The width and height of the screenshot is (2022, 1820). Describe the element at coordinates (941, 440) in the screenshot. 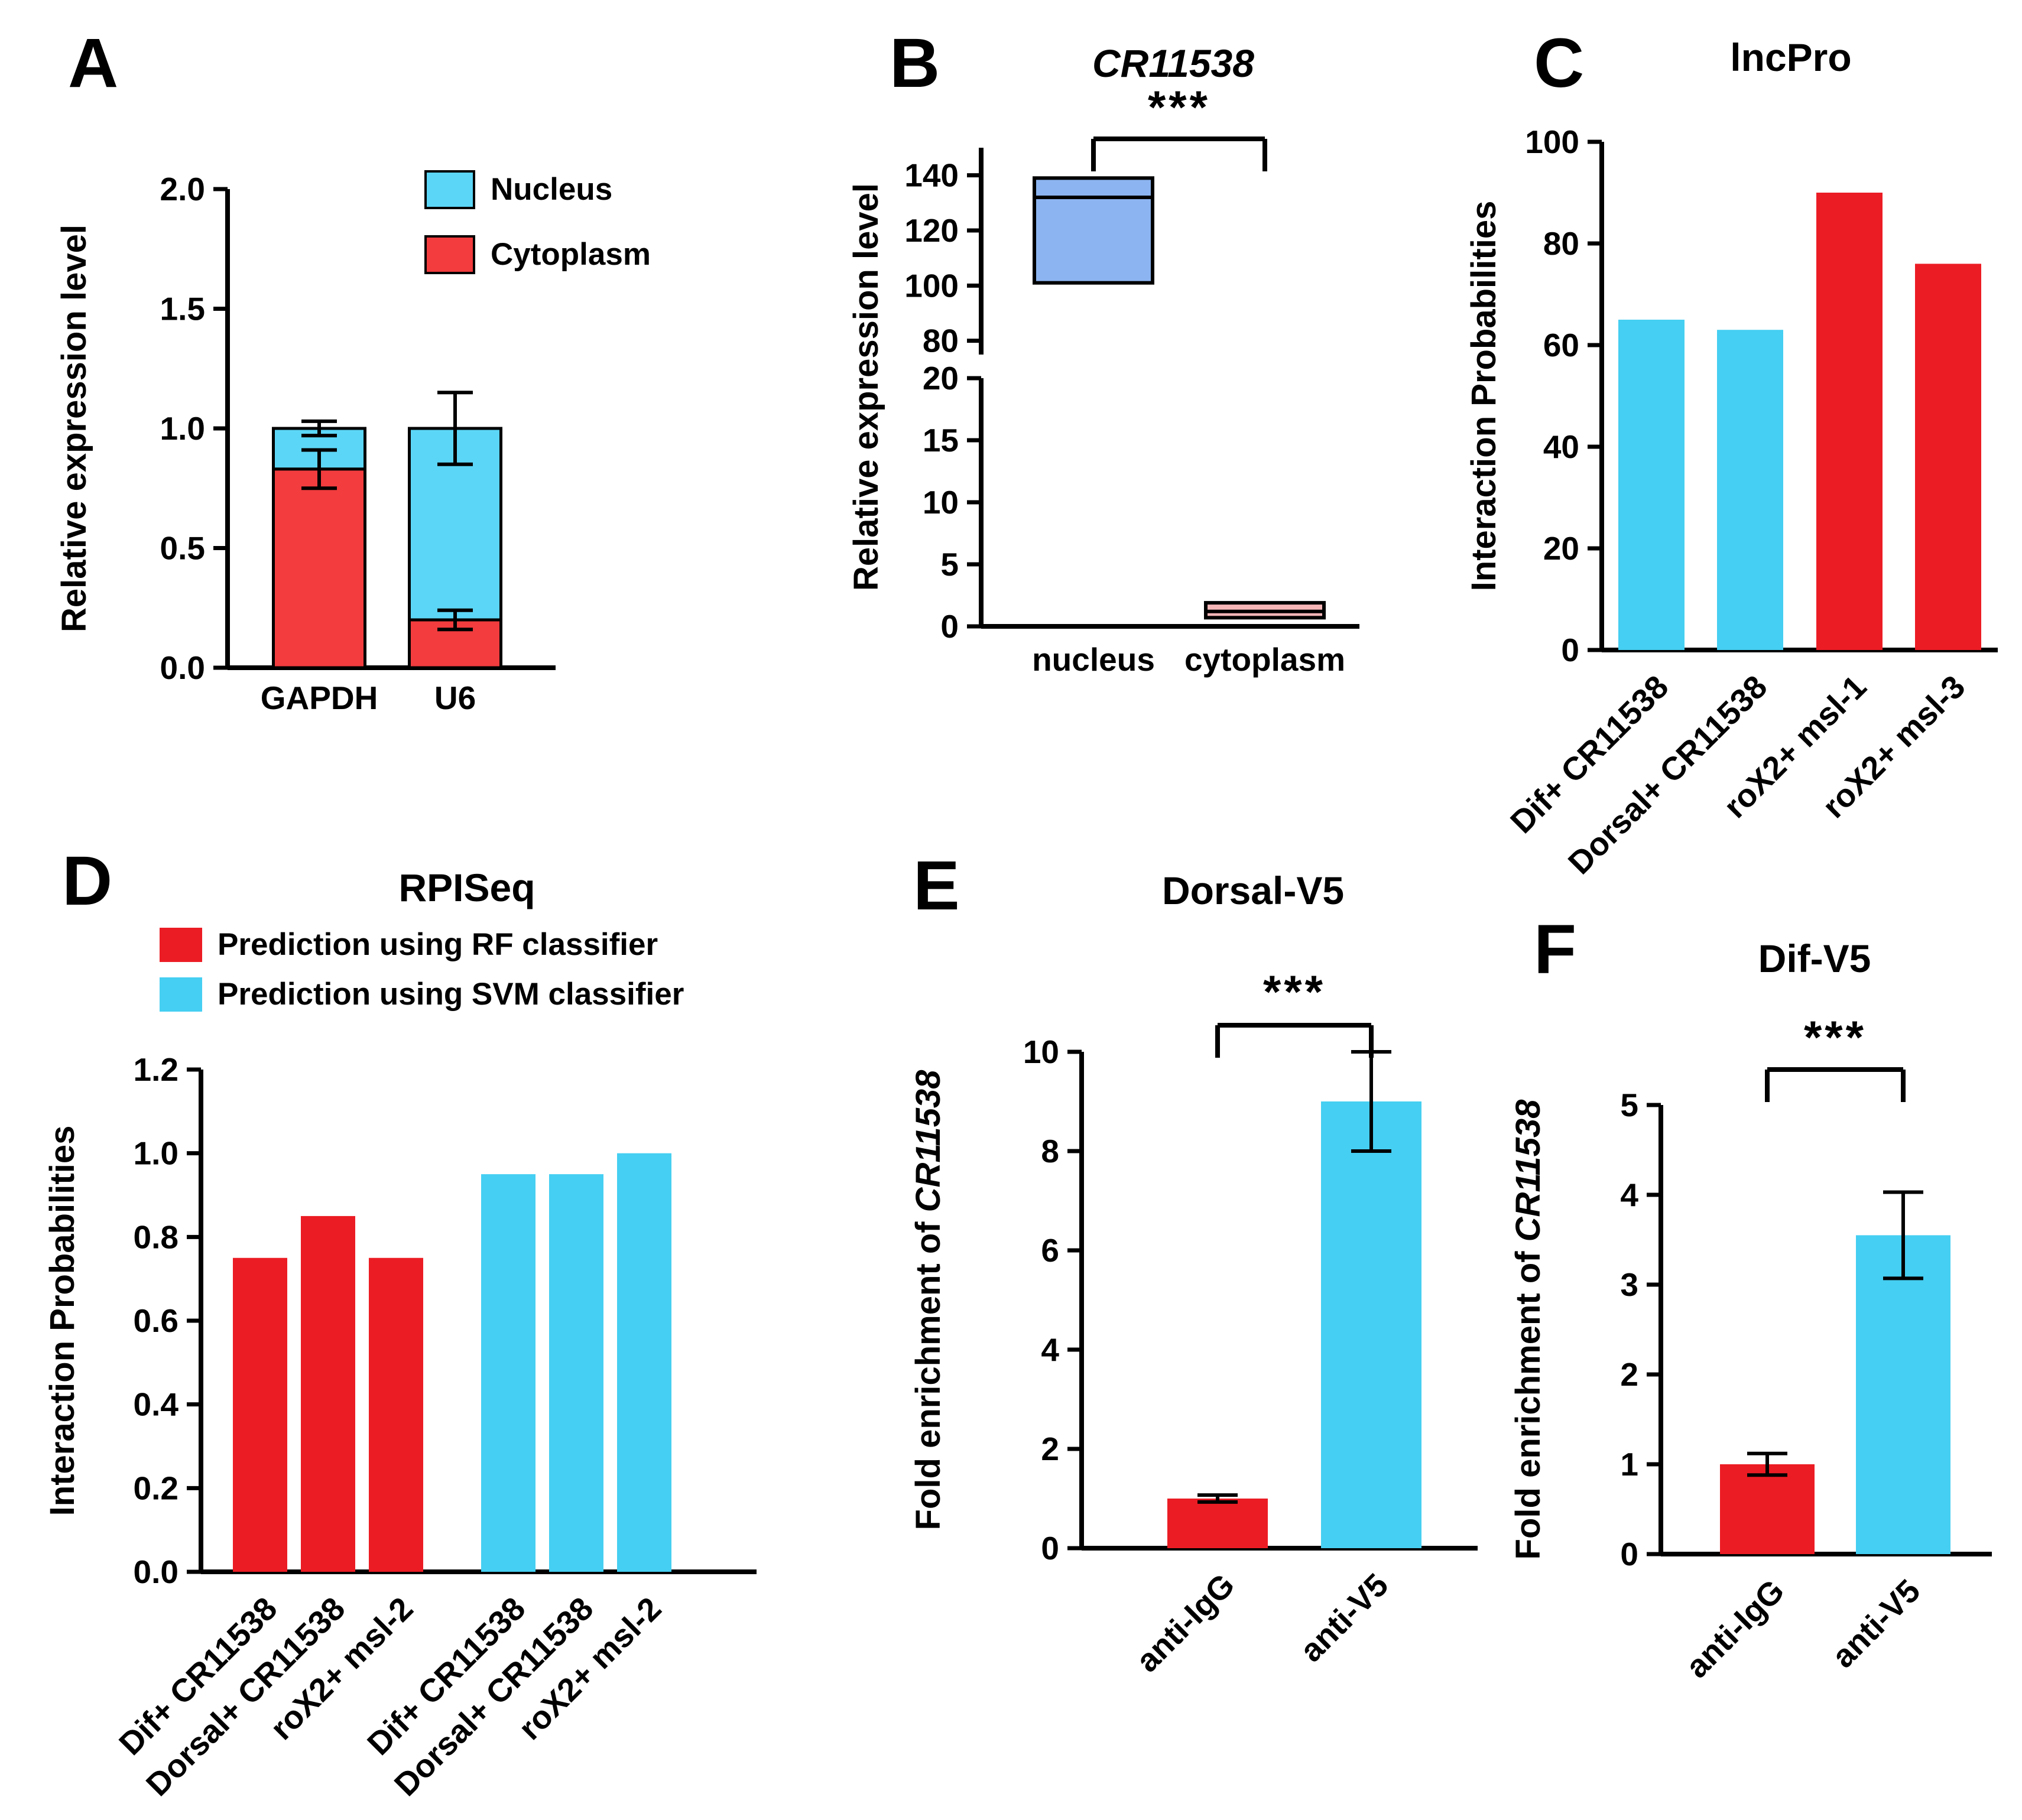

I see `y-tick-label: 15` at that location.